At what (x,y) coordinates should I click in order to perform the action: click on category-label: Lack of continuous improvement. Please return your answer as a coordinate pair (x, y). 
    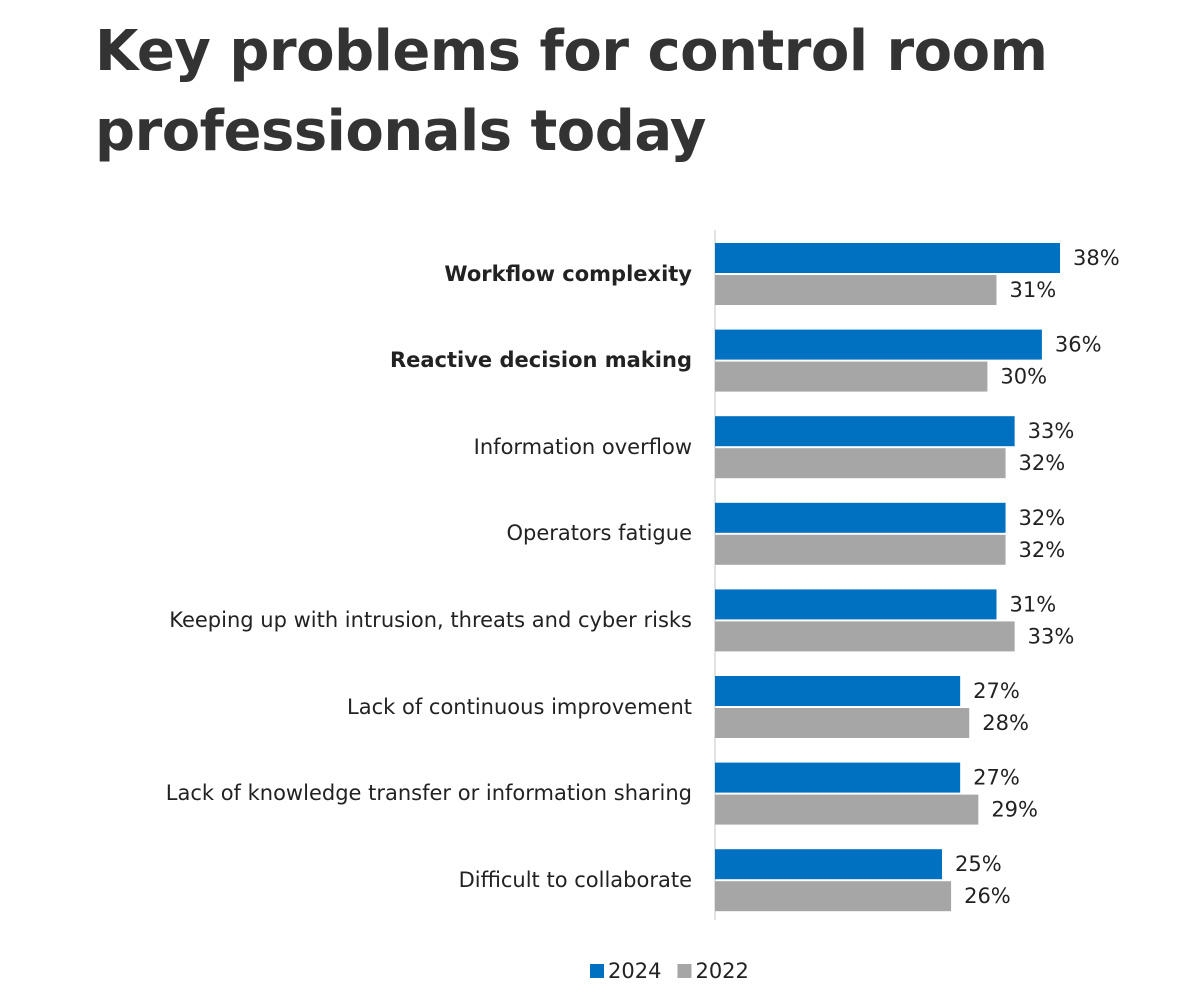
    Looking at the image, I should click on (519, 706).